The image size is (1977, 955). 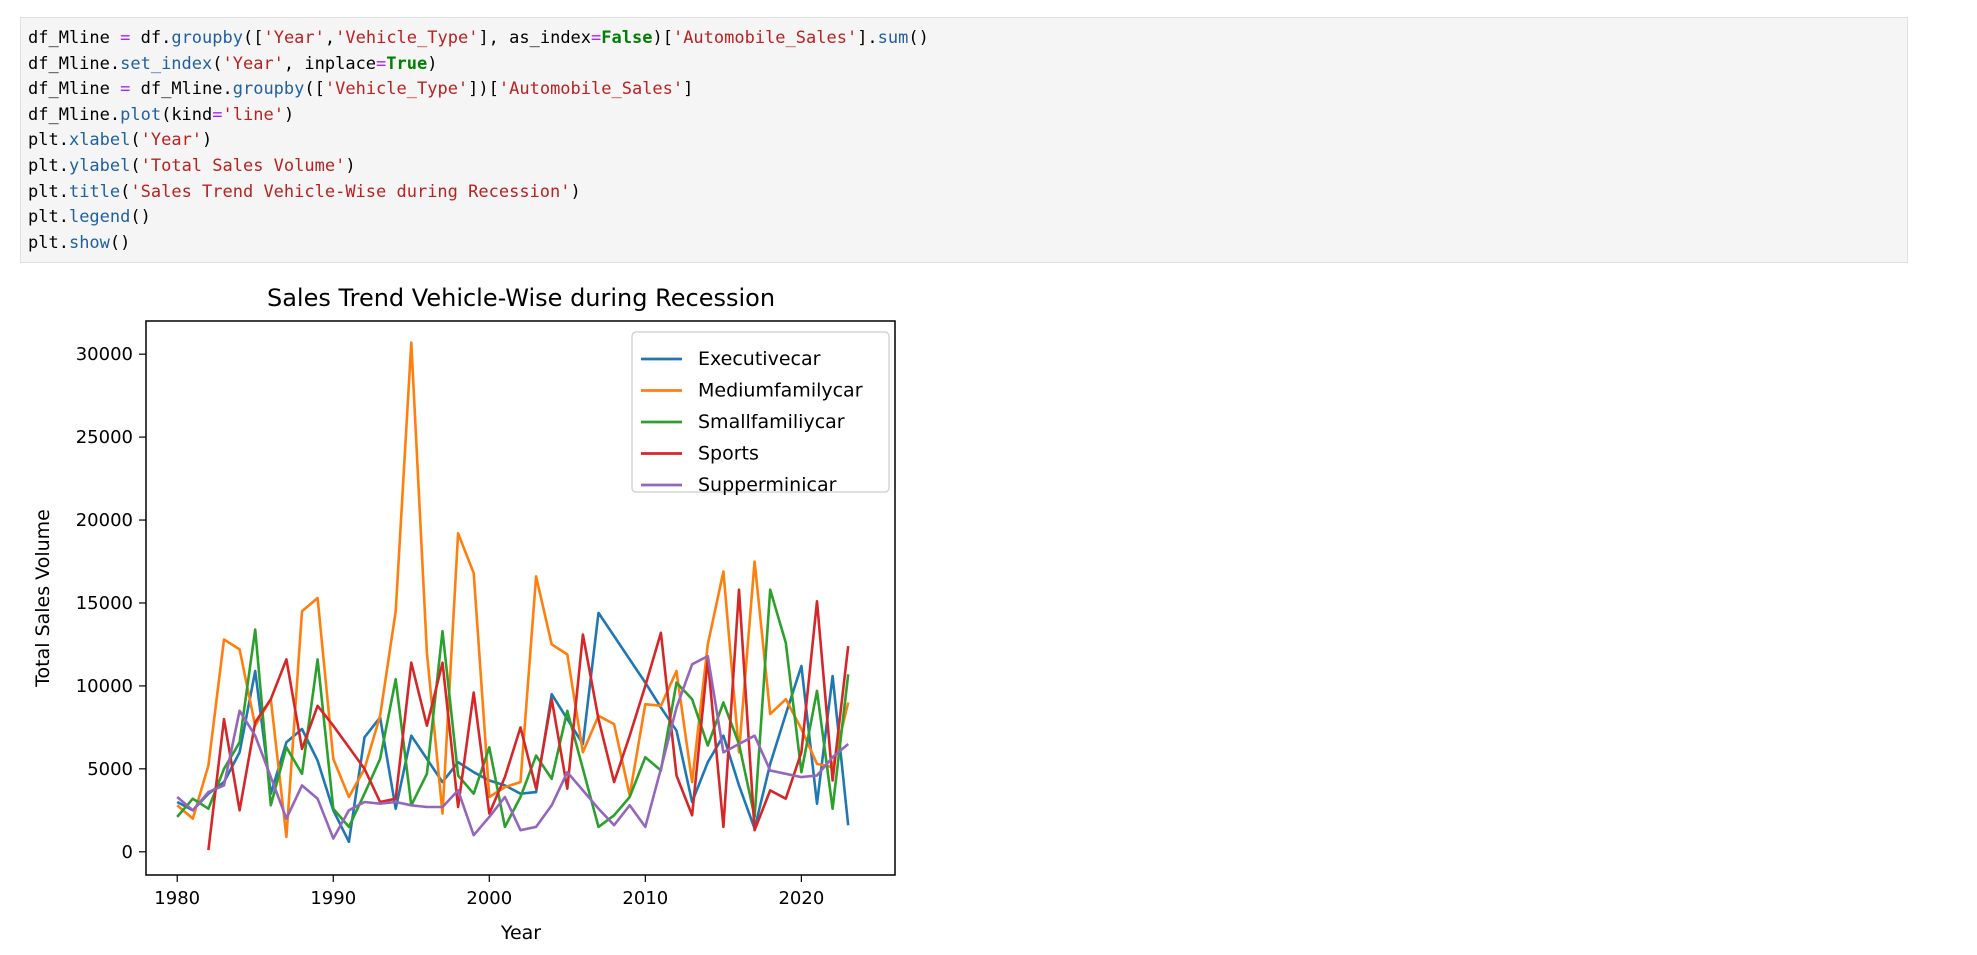 What do you see at coordinates (967, 167) in the screenshot?
I see `code-line: plt.ylabel('Total Sales Volume')` at bounding box center [967, 167].